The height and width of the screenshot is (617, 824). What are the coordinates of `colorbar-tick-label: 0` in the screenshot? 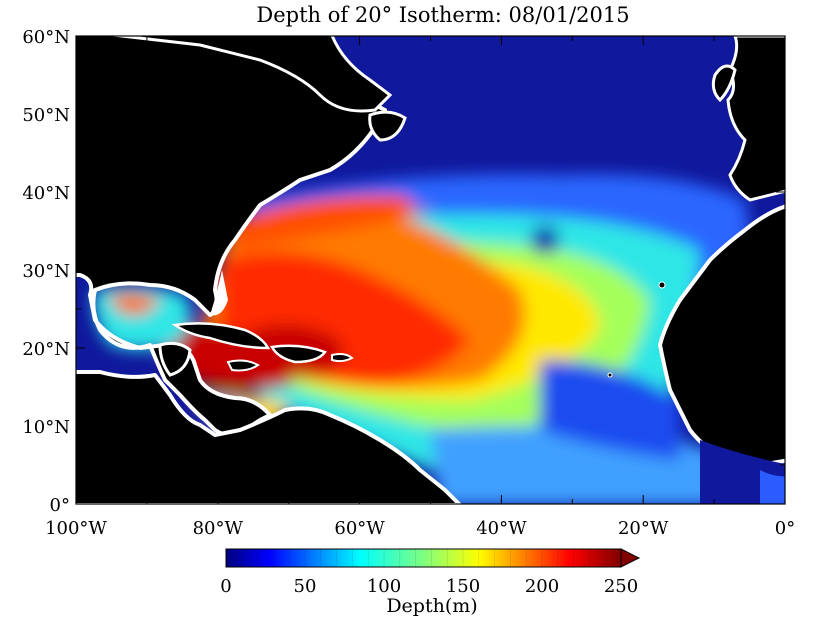 It's located at (225, 586).